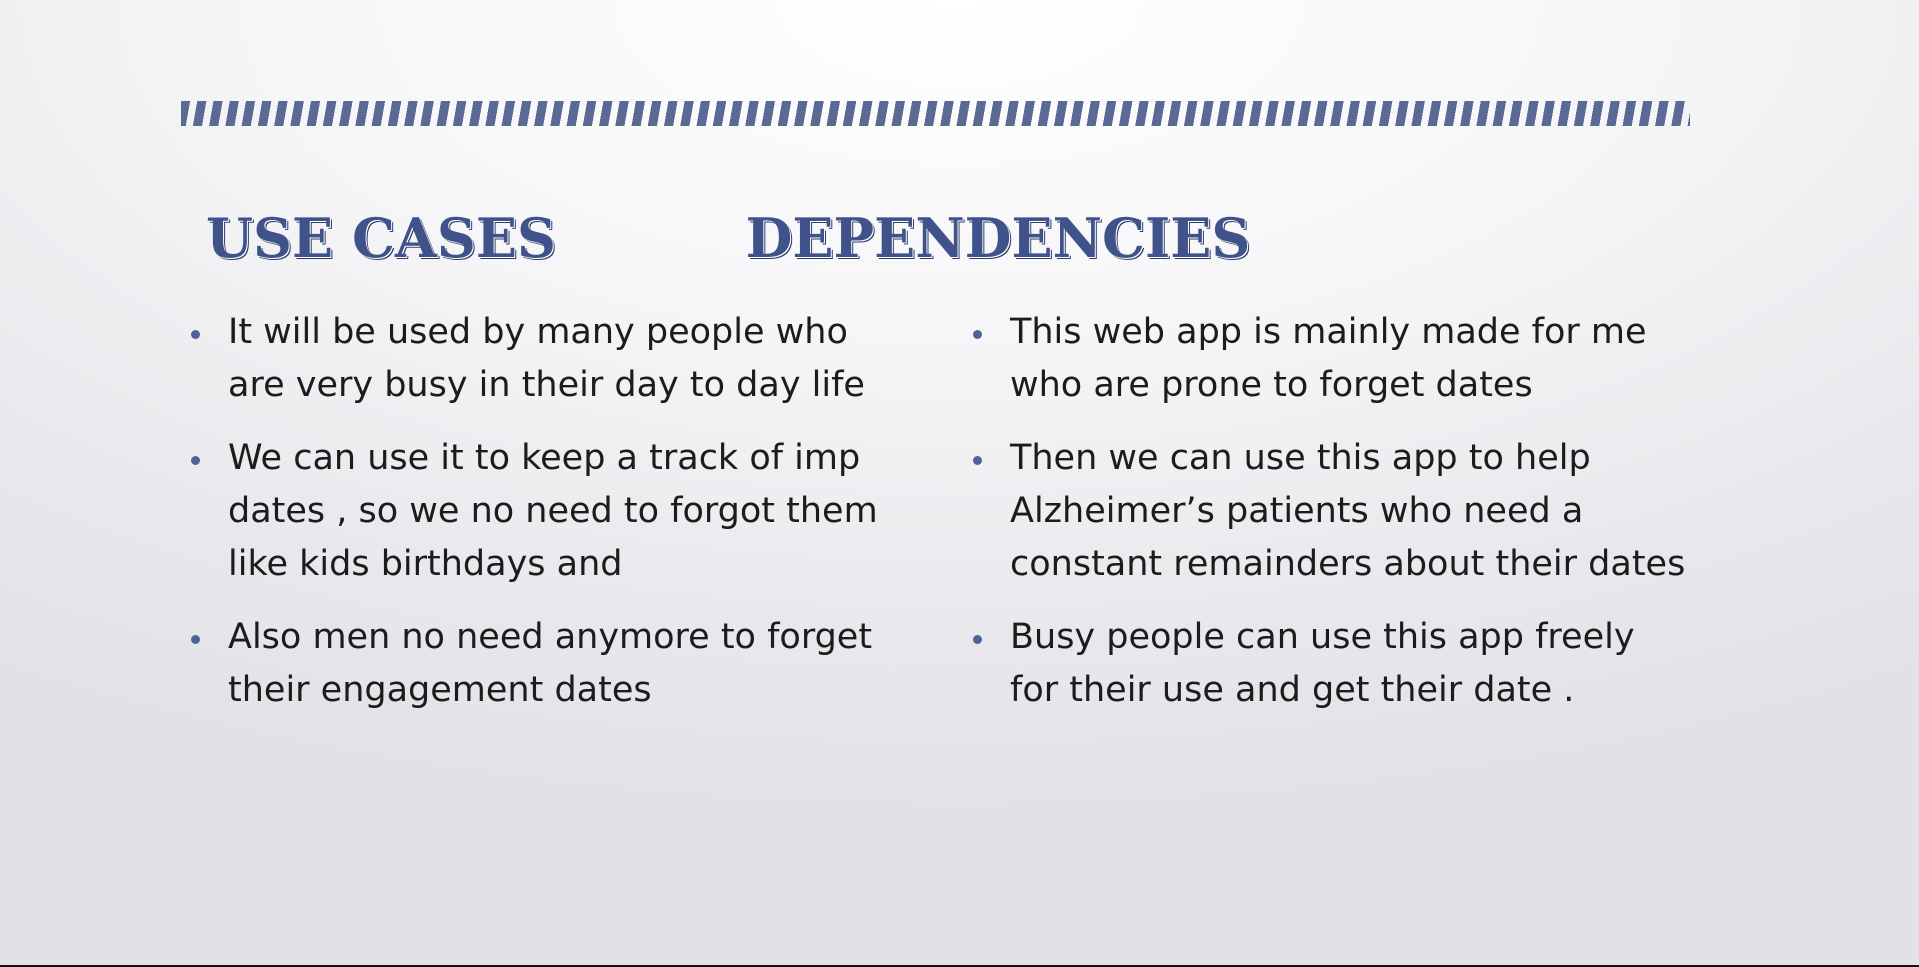  What do you see at coordinates (935, 113) in the screenshot?
I see `decorative-stripe-bar` at bounding box center [935, 113].